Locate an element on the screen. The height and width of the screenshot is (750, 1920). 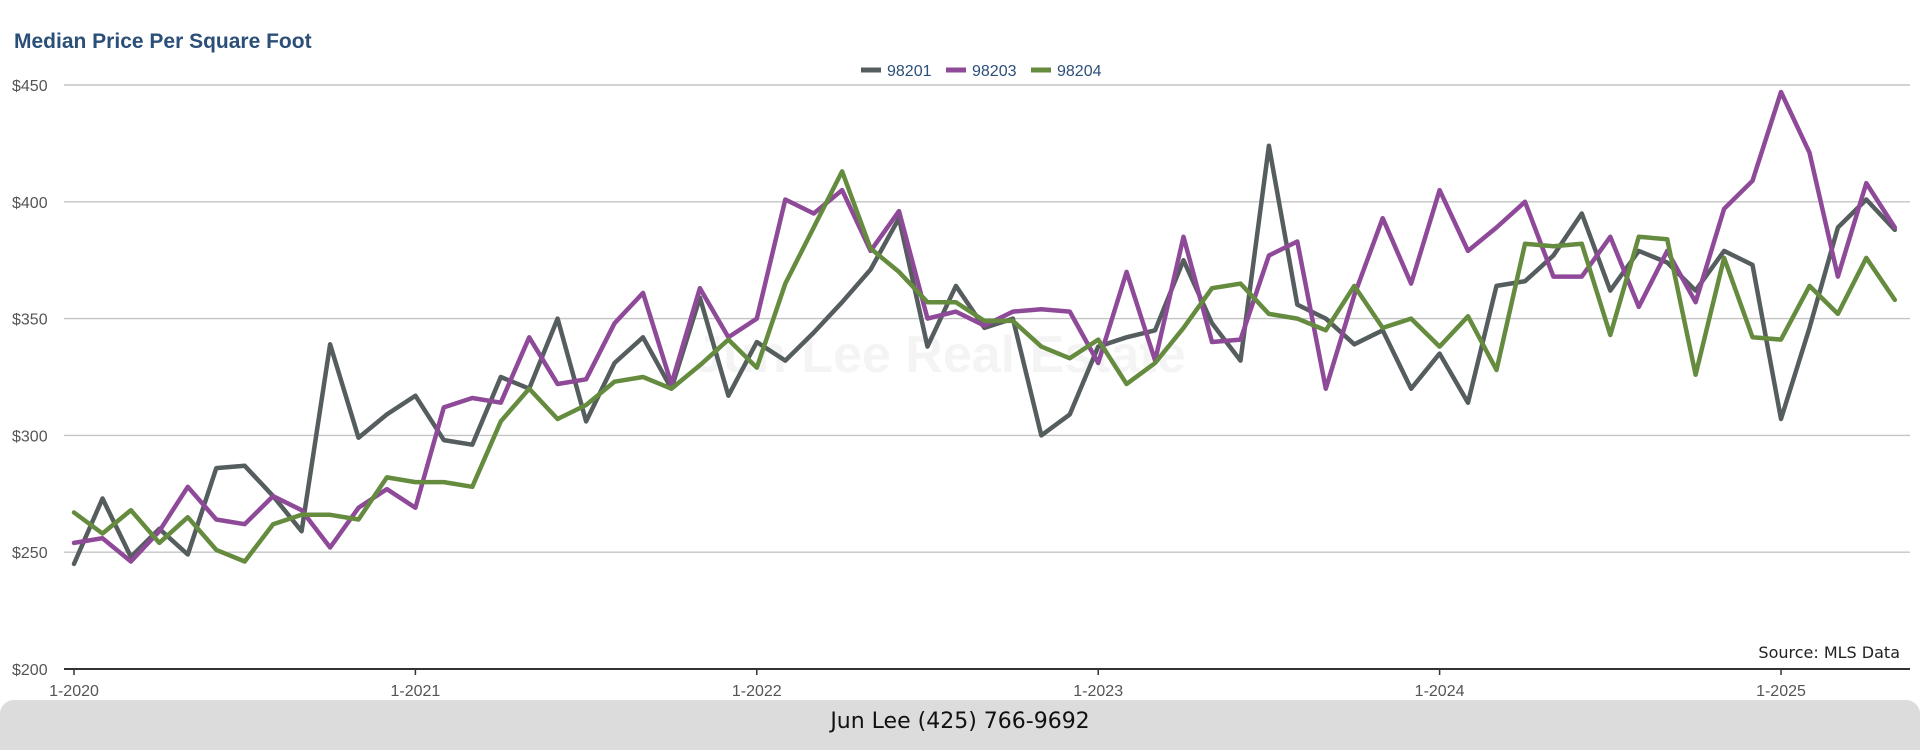
x-tick-label: 1-2022 is located at coordinates (757, 691).